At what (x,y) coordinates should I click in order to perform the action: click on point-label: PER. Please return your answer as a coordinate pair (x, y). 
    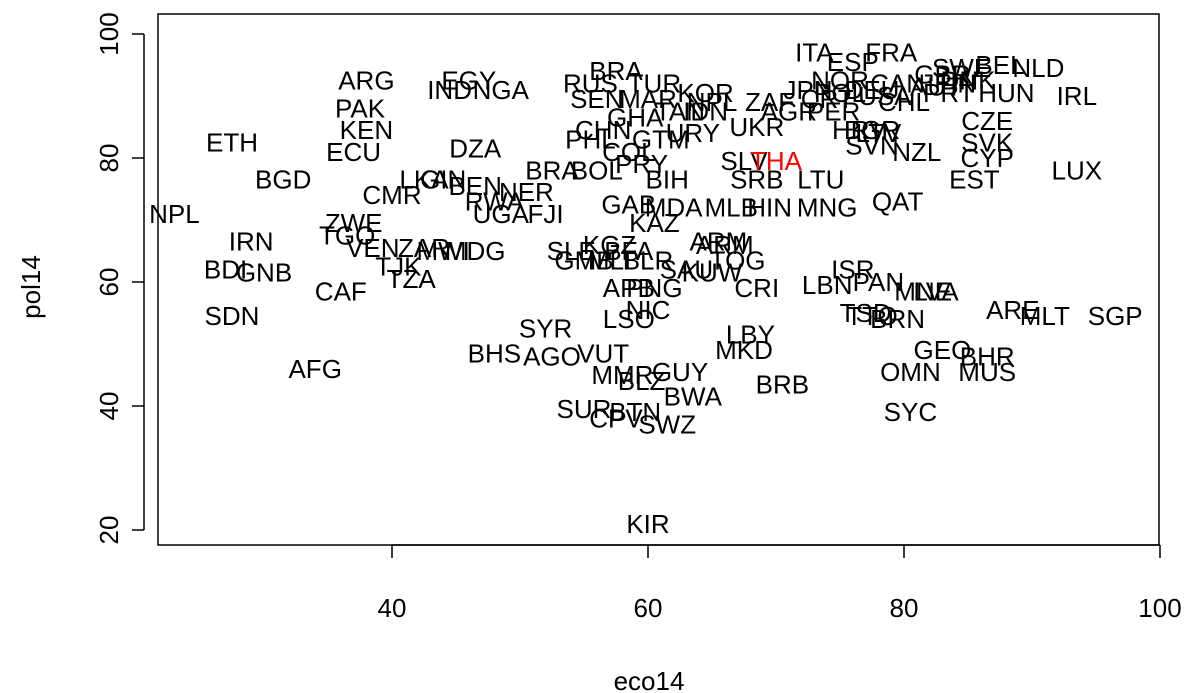
    Looking at the image, I should click on (833, 112).